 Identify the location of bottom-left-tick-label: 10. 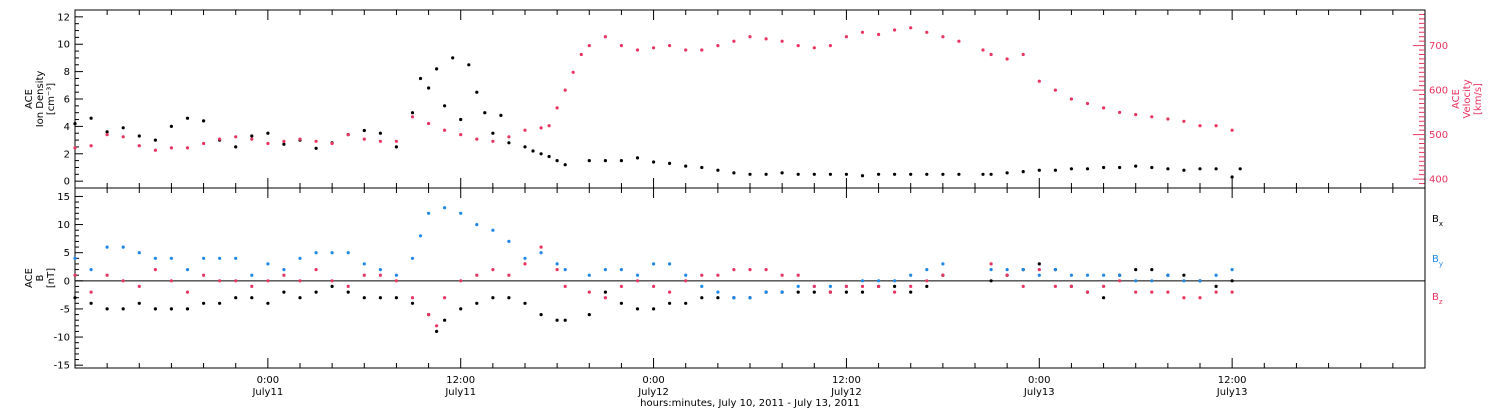
(63, 225).